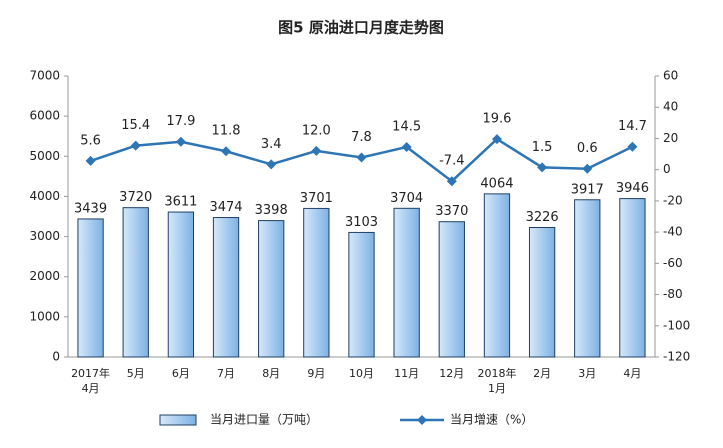  What do you see at coordinates (542, 373) in the screenshot?
I see `x-tick-label: 2月` at bounding box center [542, 373].